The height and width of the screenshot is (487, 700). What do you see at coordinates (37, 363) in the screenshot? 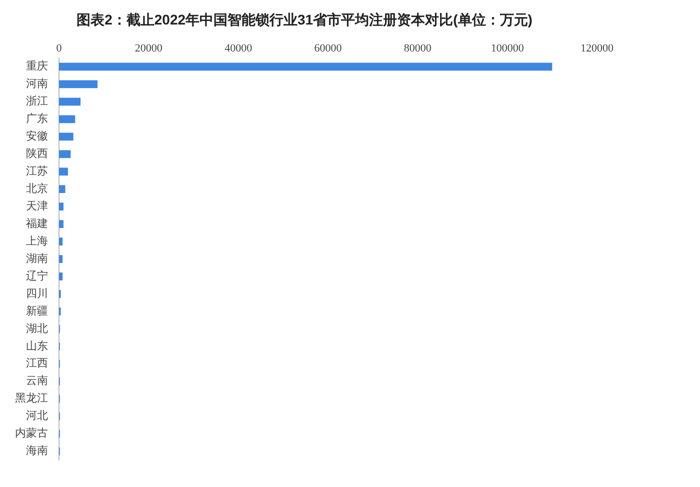
I see `y-tick-label: 江西` at bounding box center [37, 363].